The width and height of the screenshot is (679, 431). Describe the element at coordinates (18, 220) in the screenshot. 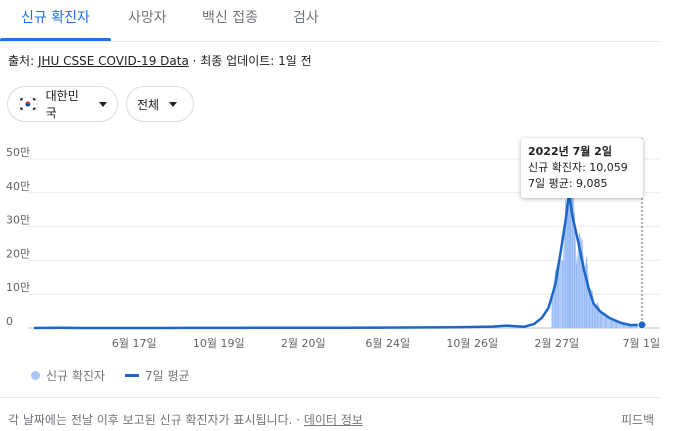

I see `y-tick-label: 30만` at that location.